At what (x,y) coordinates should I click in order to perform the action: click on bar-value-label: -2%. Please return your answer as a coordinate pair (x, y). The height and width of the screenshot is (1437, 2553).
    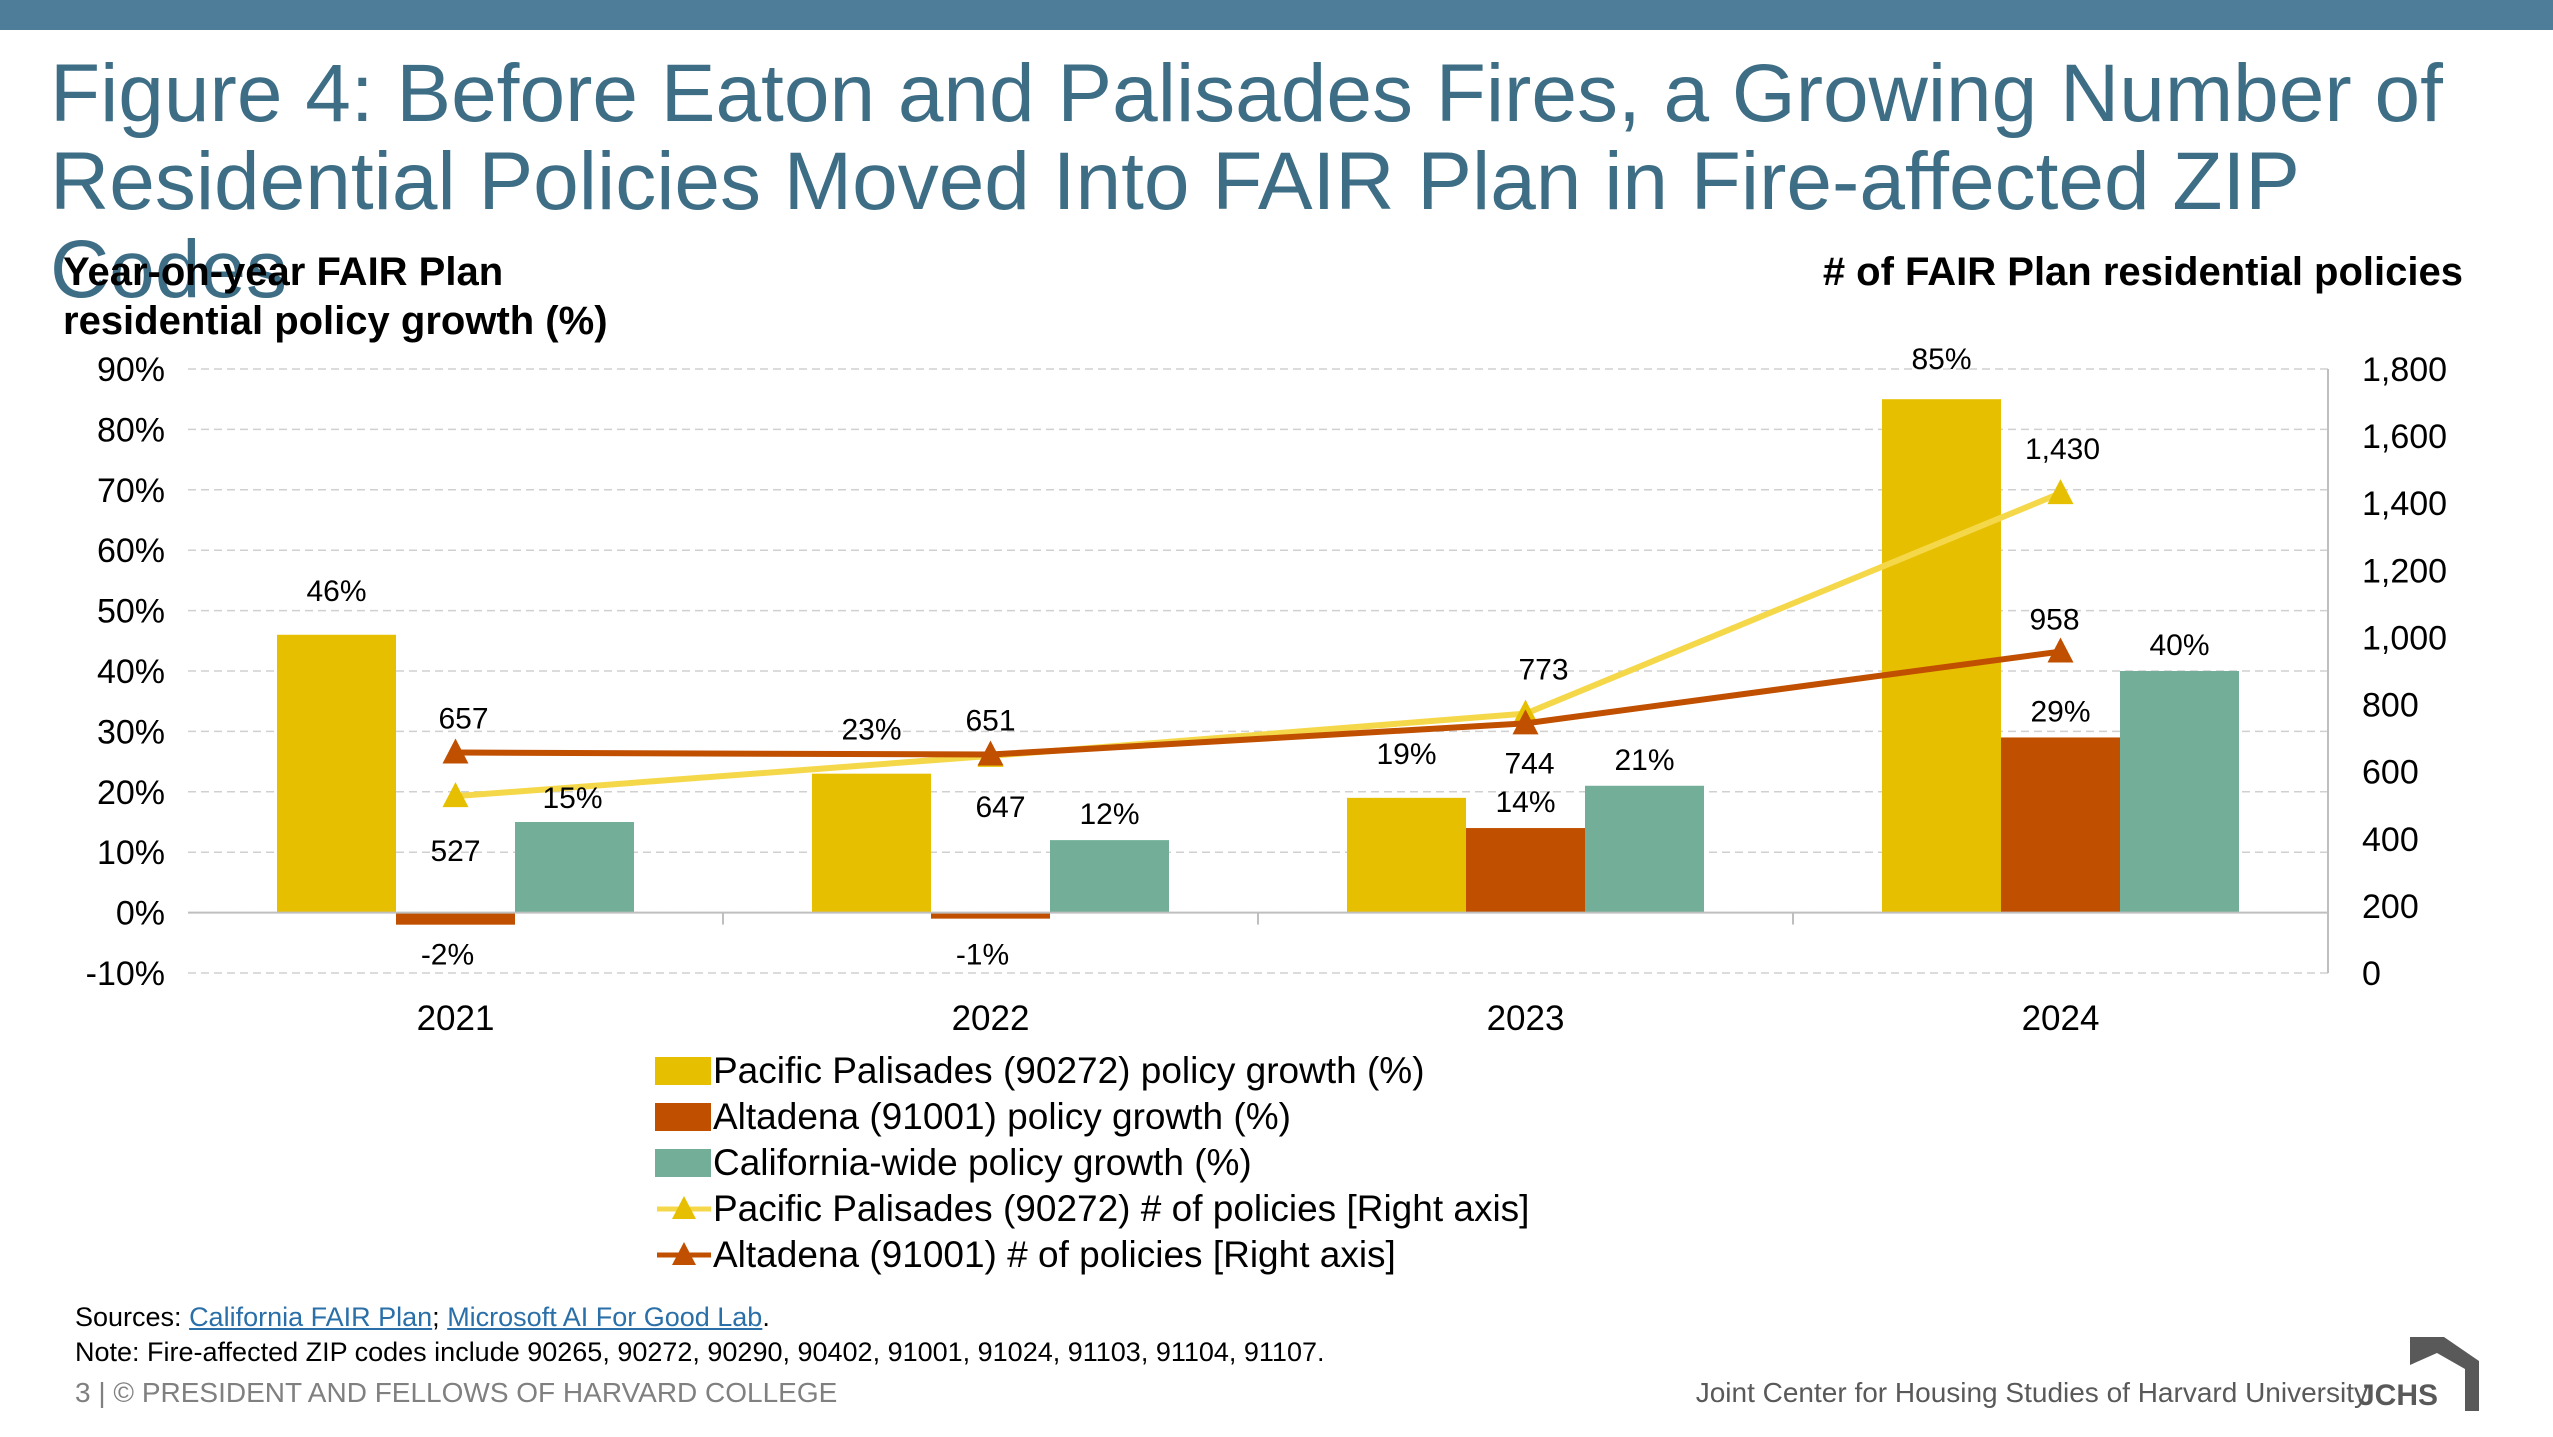
    Looking at the image, I should click on (447, 955).